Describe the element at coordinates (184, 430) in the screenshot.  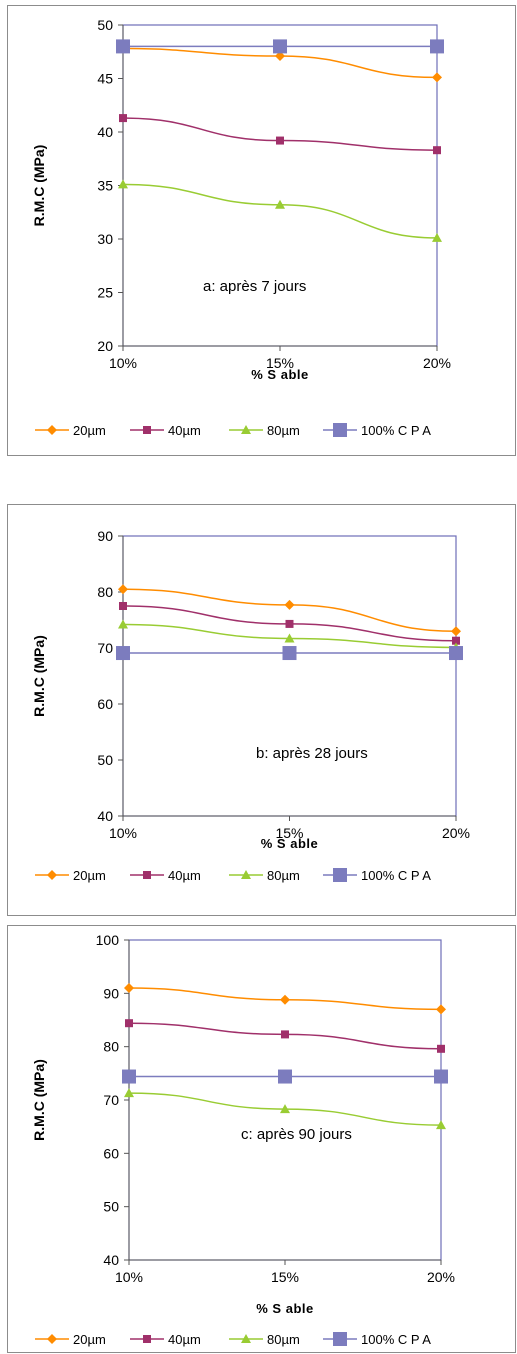
I see `legend-label: 40µm` at that location.